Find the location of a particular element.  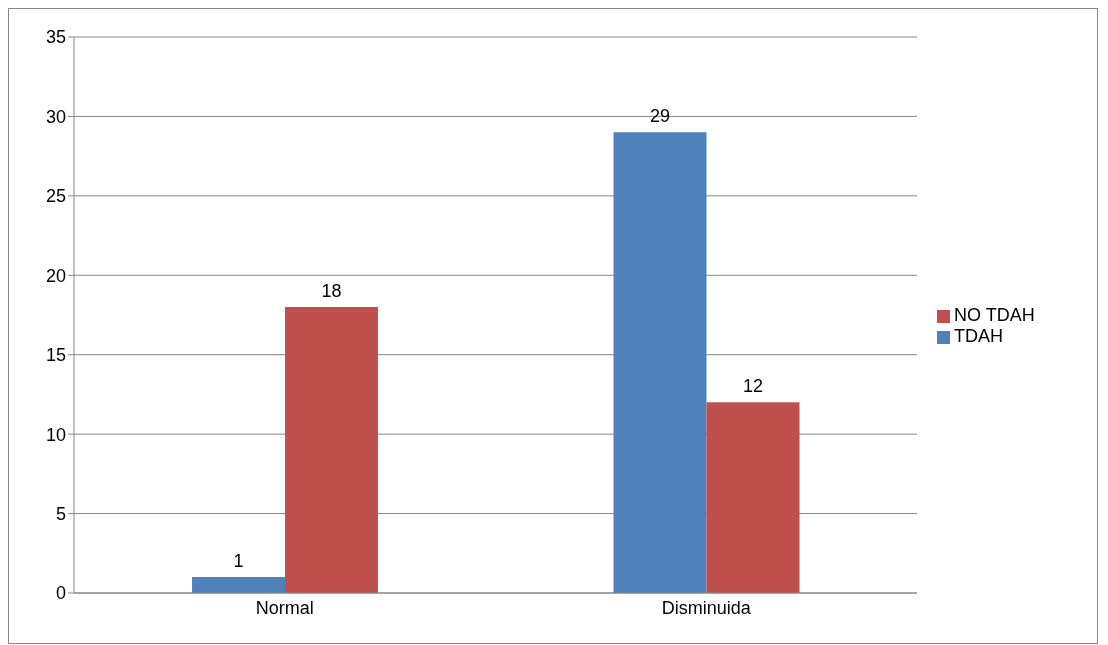

x-tick-label: Normal is located at coordinates (284, 607).